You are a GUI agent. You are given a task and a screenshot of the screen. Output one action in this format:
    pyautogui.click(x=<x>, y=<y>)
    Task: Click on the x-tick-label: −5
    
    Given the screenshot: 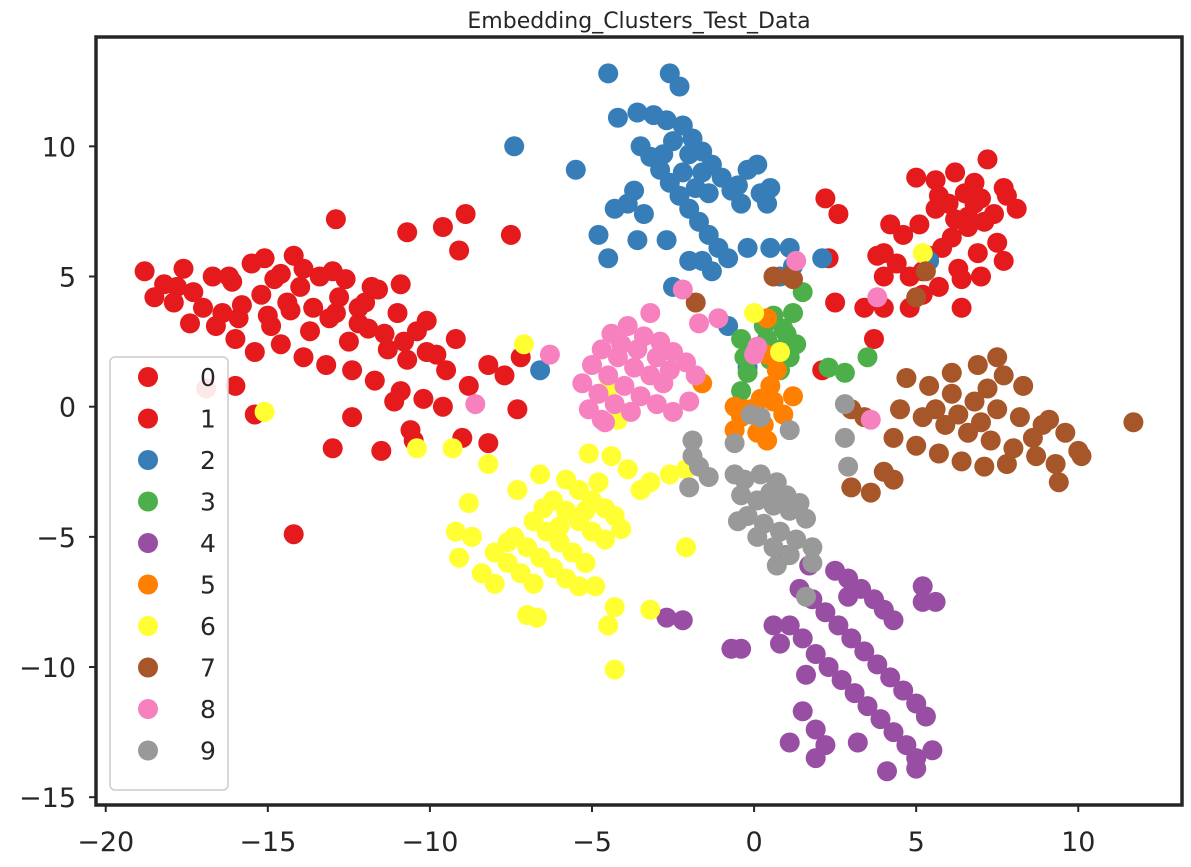 What is the action you would take?
    pyautogui.click(x=592, y=842)
    